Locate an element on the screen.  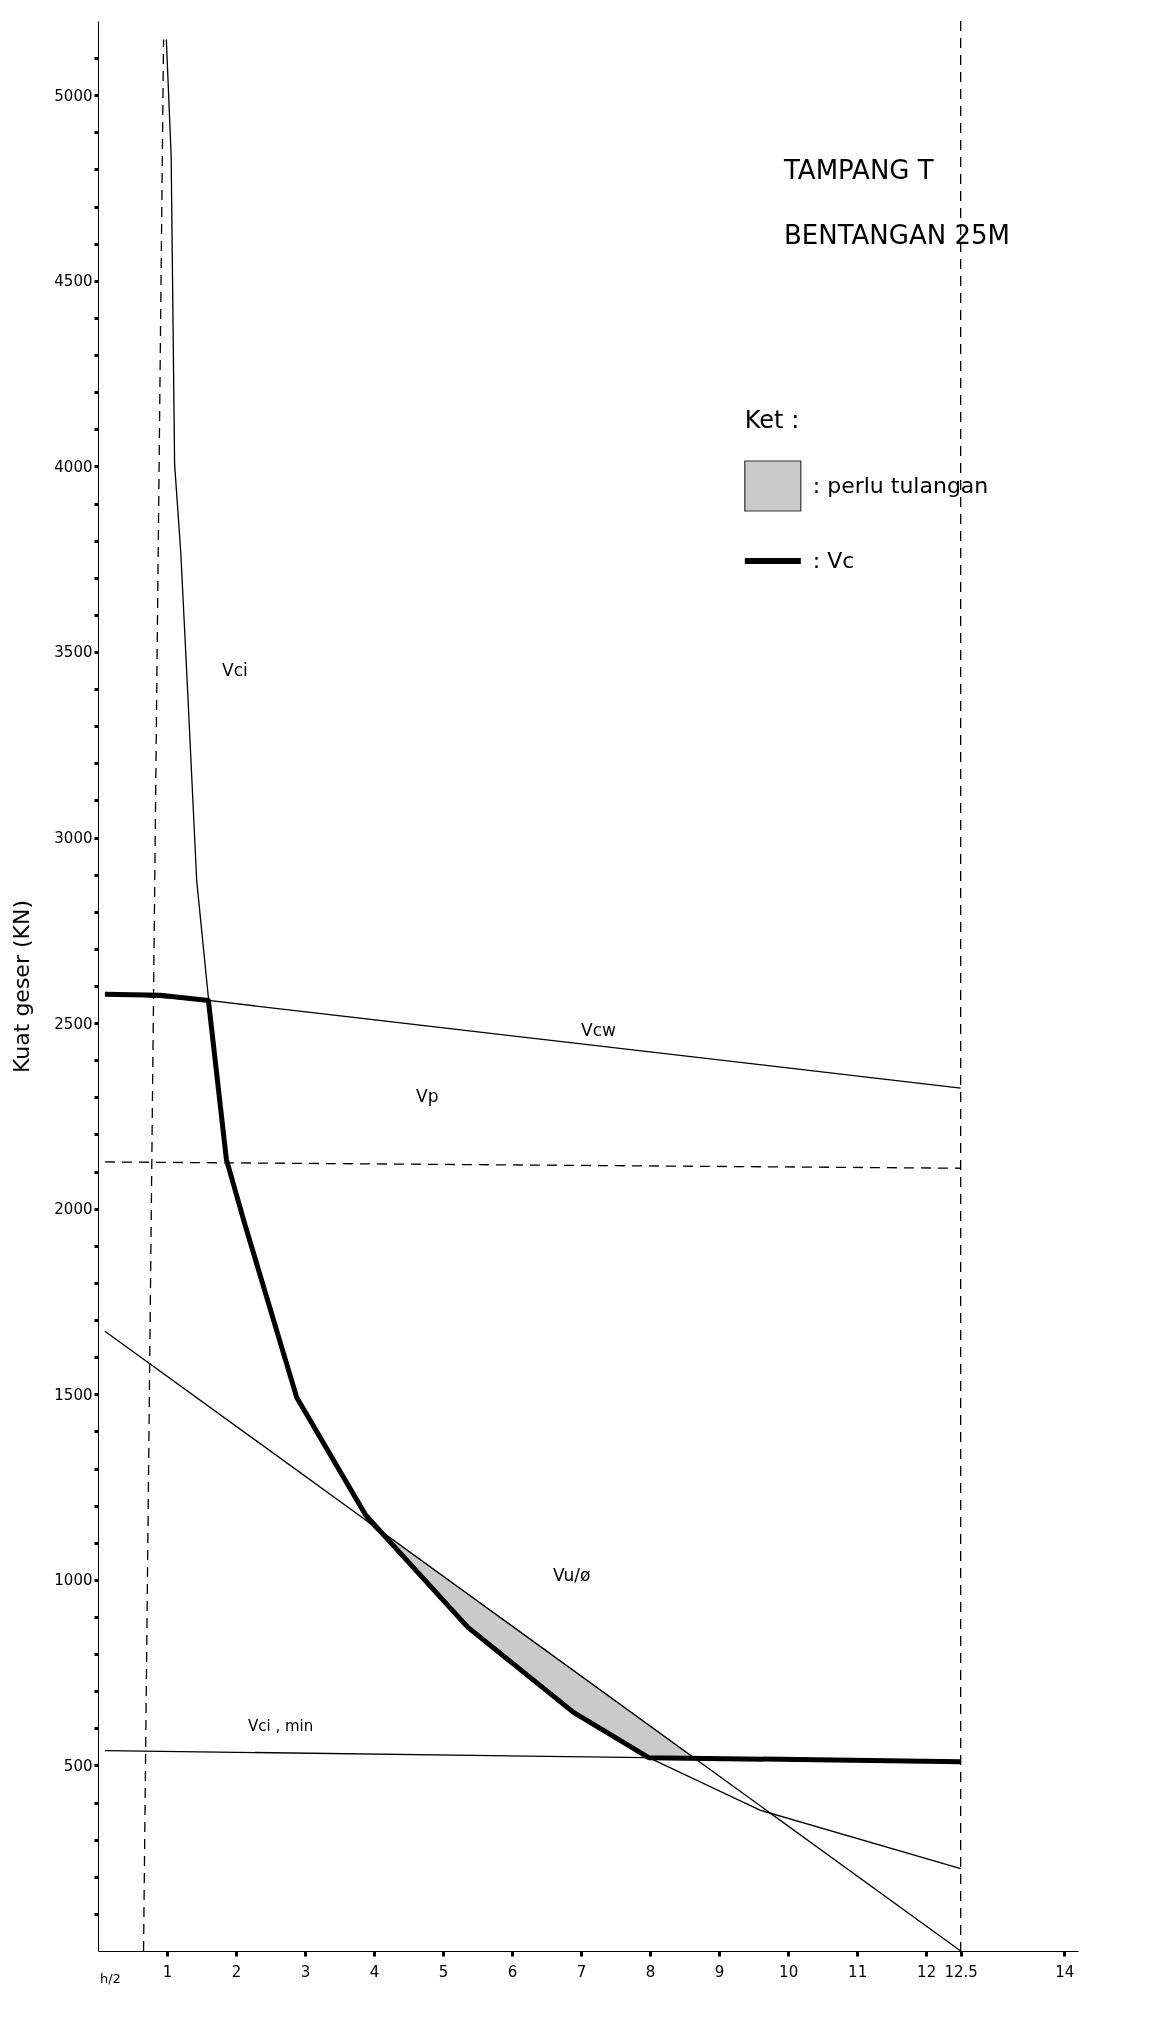
x-tick-label: 5 is located at coordinates (443, 1971).